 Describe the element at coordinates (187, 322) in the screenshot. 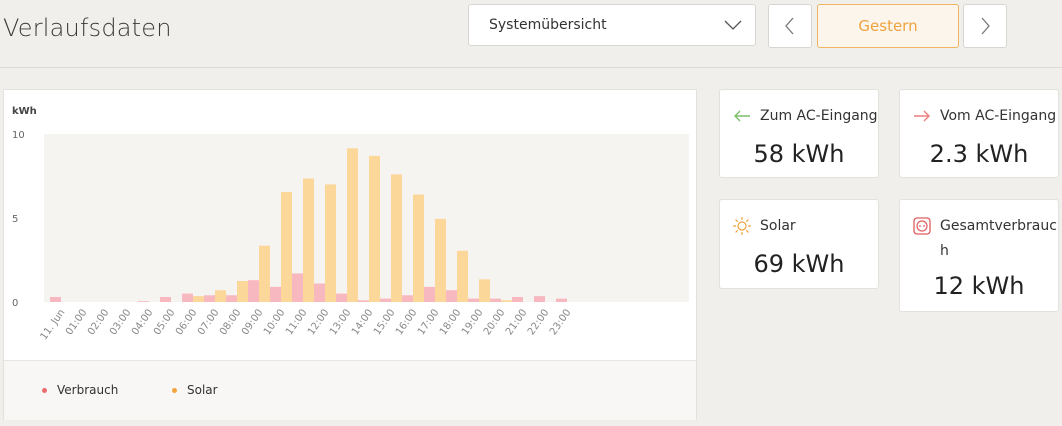

I see `x-tick-label: 06:00` at that location.